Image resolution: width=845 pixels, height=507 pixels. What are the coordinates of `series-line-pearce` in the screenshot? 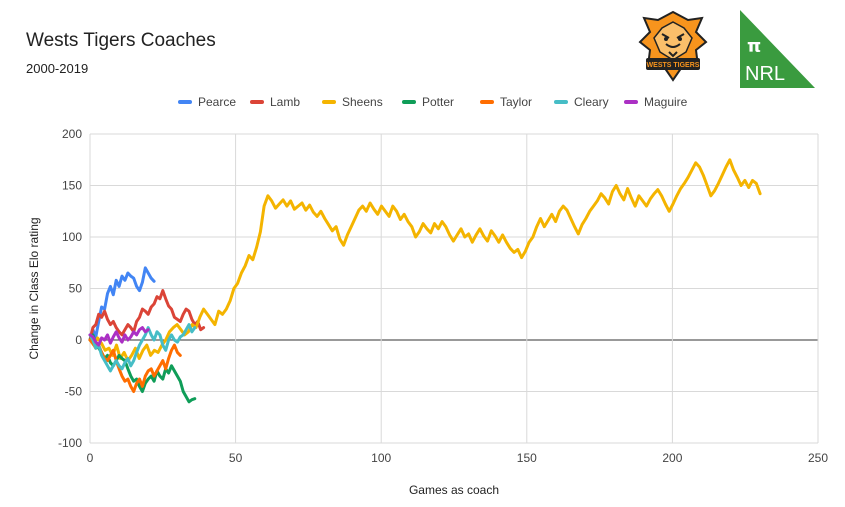 It's located at (122, 304).